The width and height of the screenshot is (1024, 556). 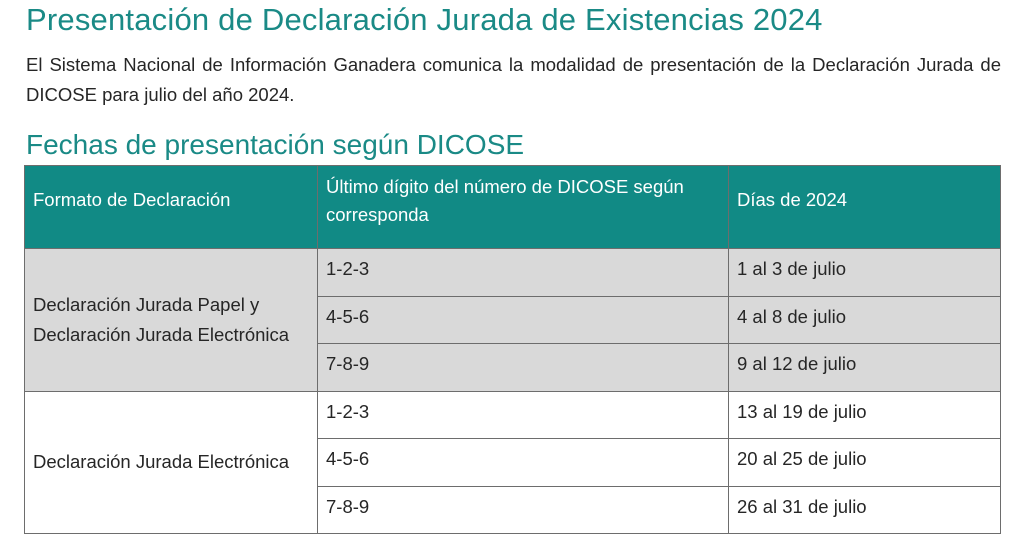 What do you see at coordinates (864, 272) in the screenshot?
I see `days-cell: 1 al 3 de julio` at bounding box center [864, 272].